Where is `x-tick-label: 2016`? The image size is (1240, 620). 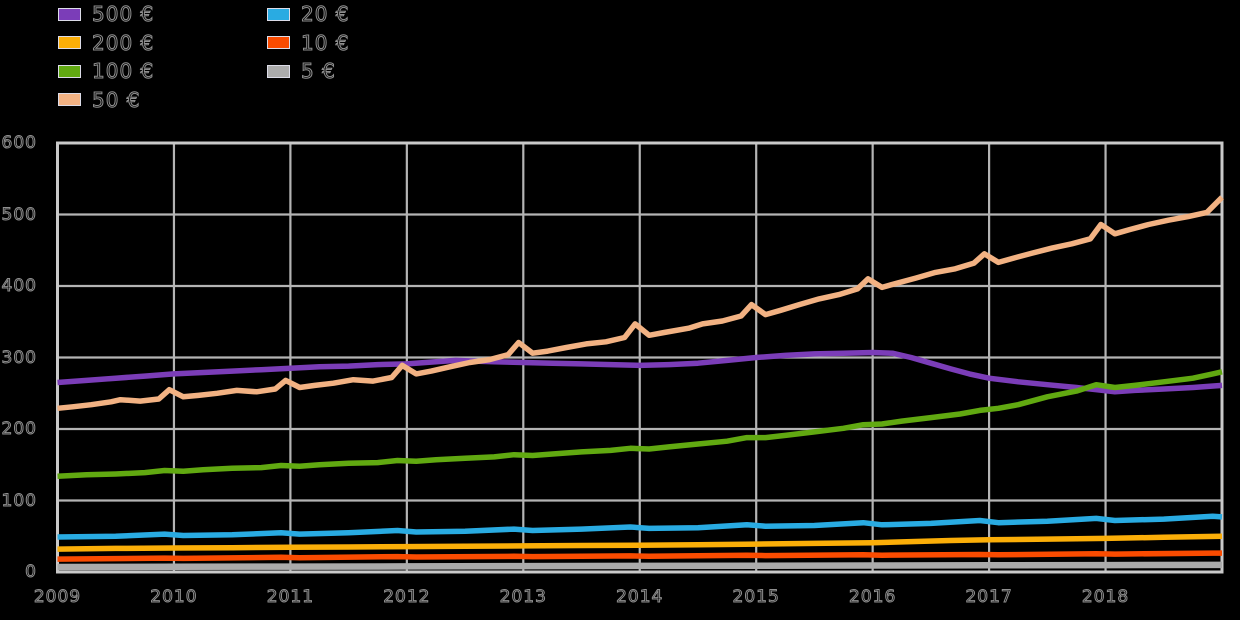
x-tick-label: 2016 is located at coordinates (873, 597).